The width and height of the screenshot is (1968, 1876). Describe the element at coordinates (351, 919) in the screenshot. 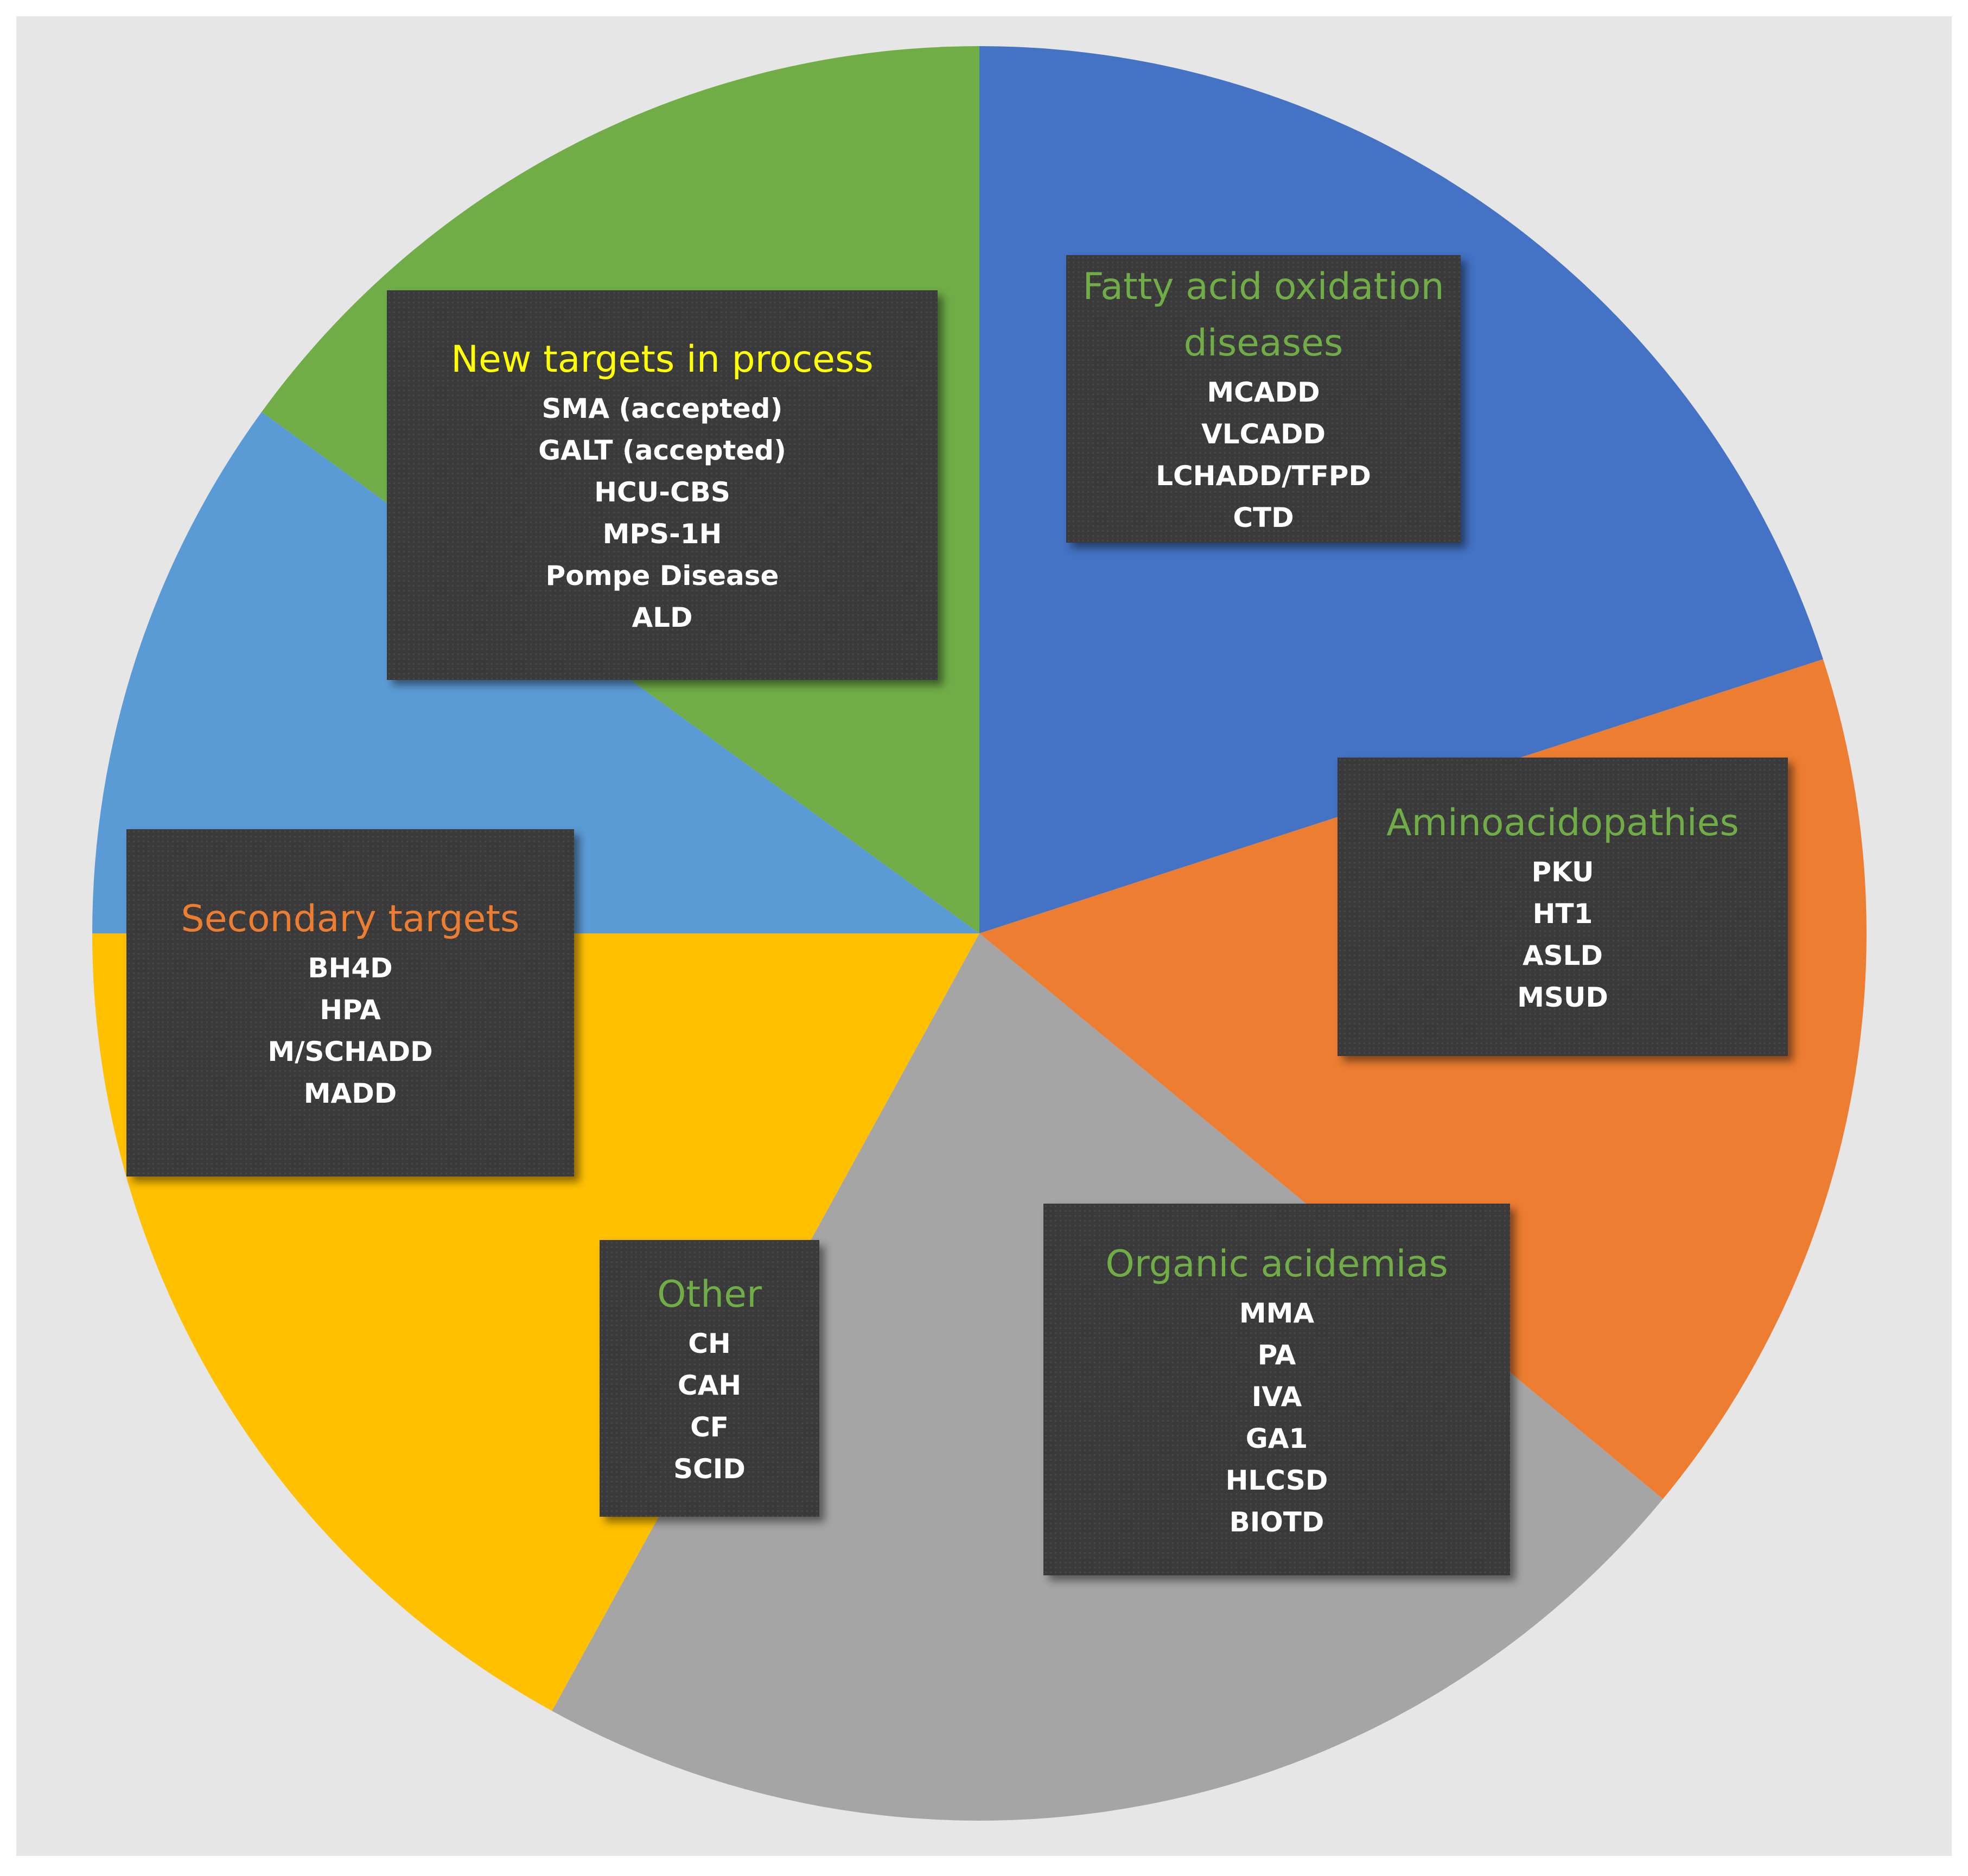

I see `slice-label-secondary-targets: Secondary targets` at that location.